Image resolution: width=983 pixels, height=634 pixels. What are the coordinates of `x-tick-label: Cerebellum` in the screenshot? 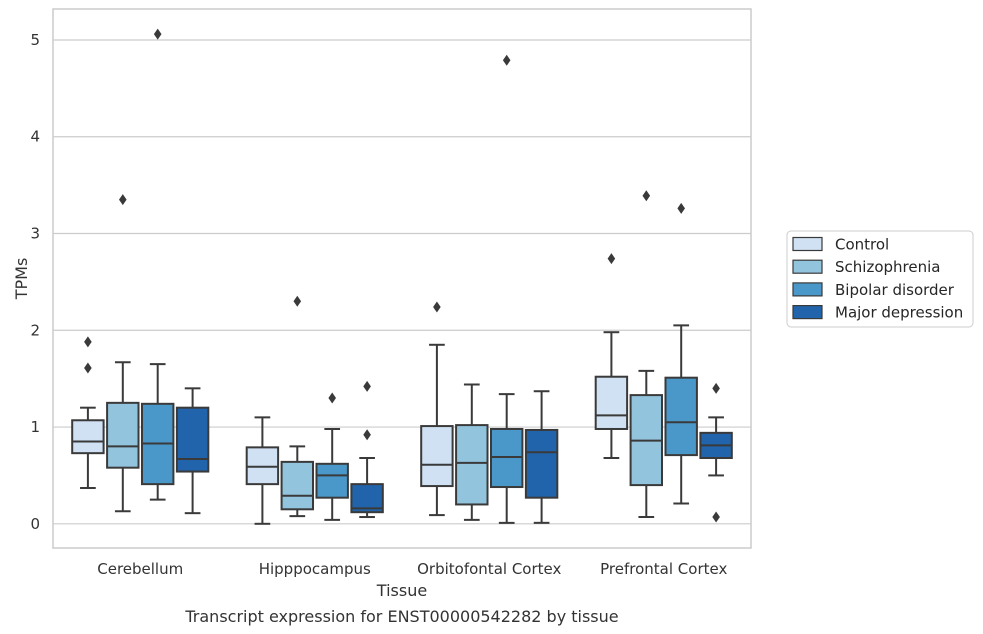 It's located at (140, 569).